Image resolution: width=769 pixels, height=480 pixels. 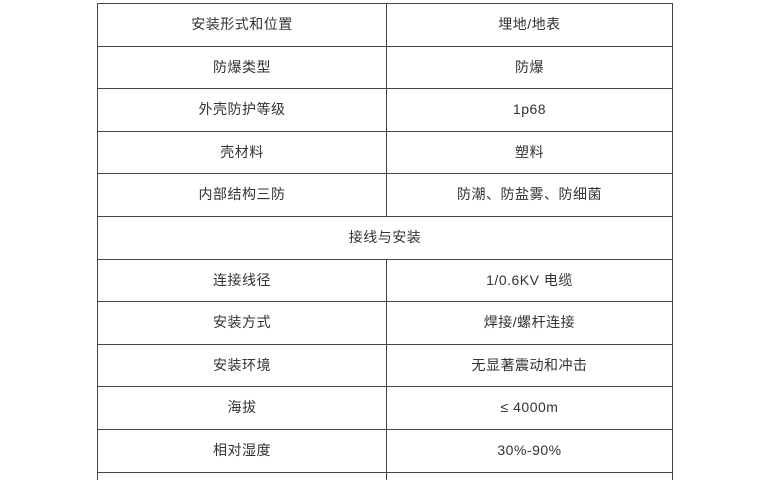 I want to click on spec-label-cell: 防爆类型, so click(x=242, y=67).